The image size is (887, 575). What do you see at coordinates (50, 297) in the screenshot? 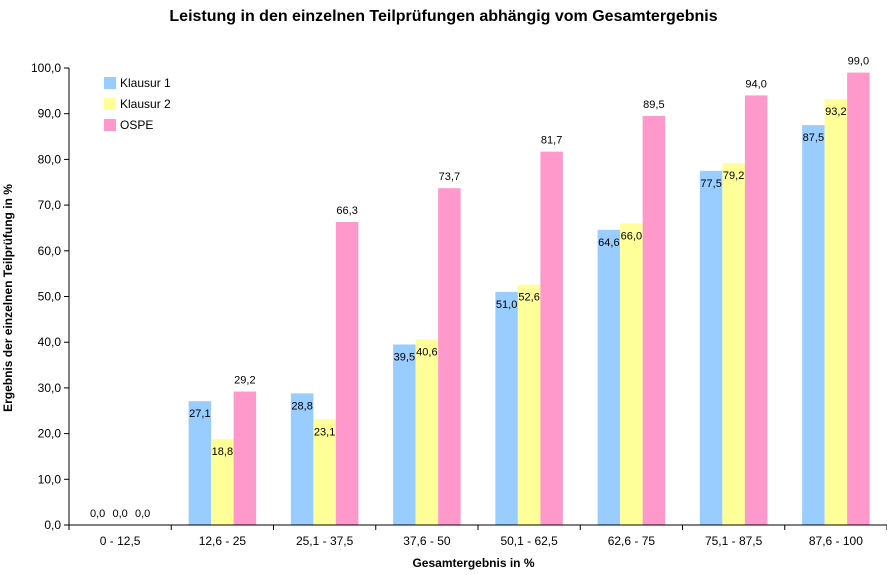
I see `y-tick-label: 50,0` at bounding box center [50, 297].